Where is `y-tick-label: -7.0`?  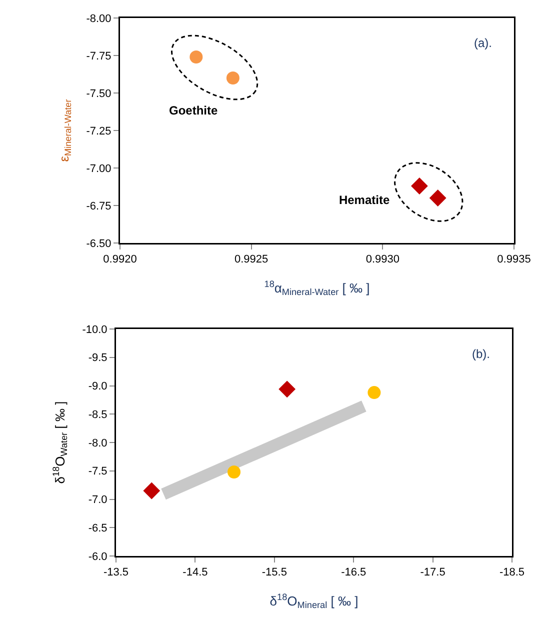 y-tick-label: -7.0 is located at coordinates (98, 500).